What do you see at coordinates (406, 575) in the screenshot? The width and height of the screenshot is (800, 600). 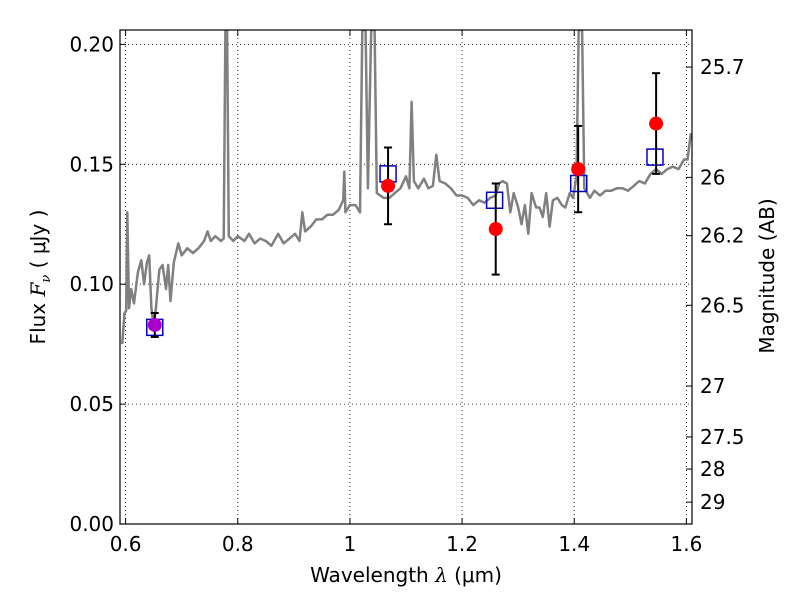 I see `x-axis-label: Wavelength λ (μm)` at bounding box center [406, 575].